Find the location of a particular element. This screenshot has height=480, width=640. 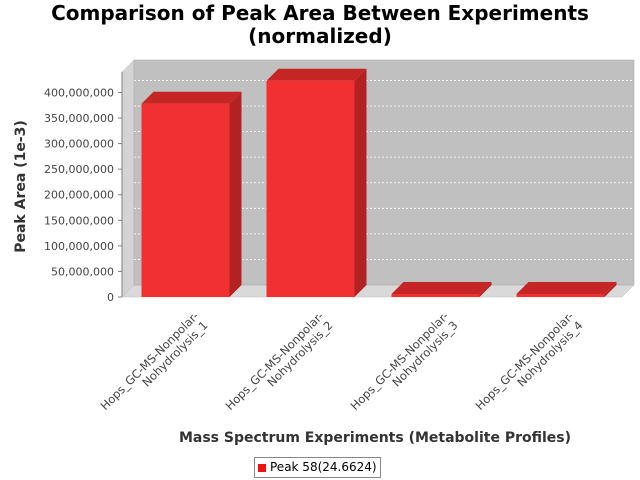

legend: Peak 58(24.6624) is located at coordinates (317, 467).